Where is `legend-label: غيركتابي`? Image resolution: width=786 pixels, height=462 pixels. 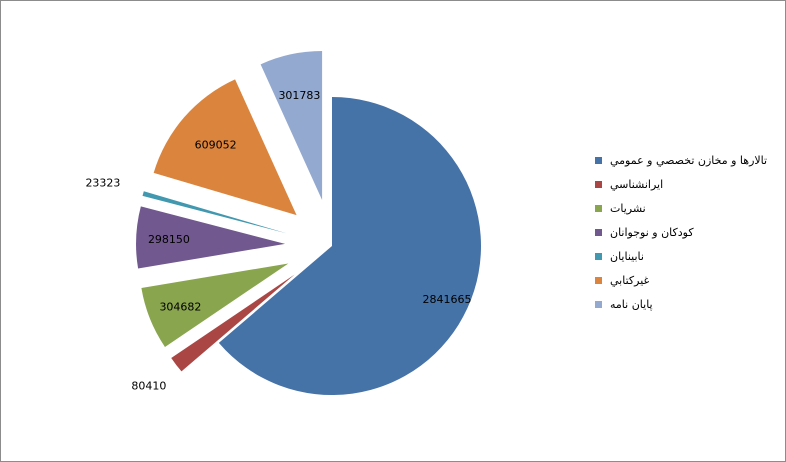
legend-label: غيركتابي is located at coordinates (630, 280).